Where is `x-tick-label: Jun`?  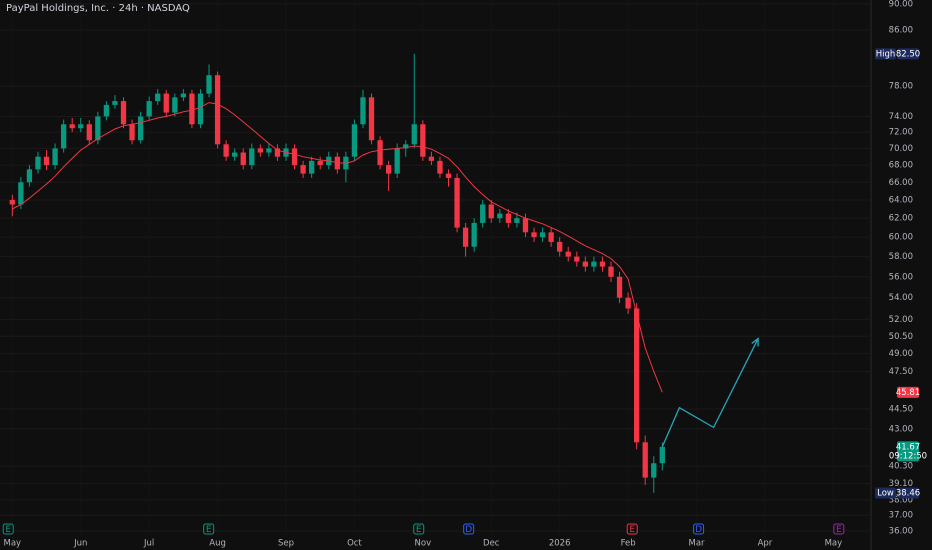 x-tick-label: Jun is located at coordinates (80, 544).